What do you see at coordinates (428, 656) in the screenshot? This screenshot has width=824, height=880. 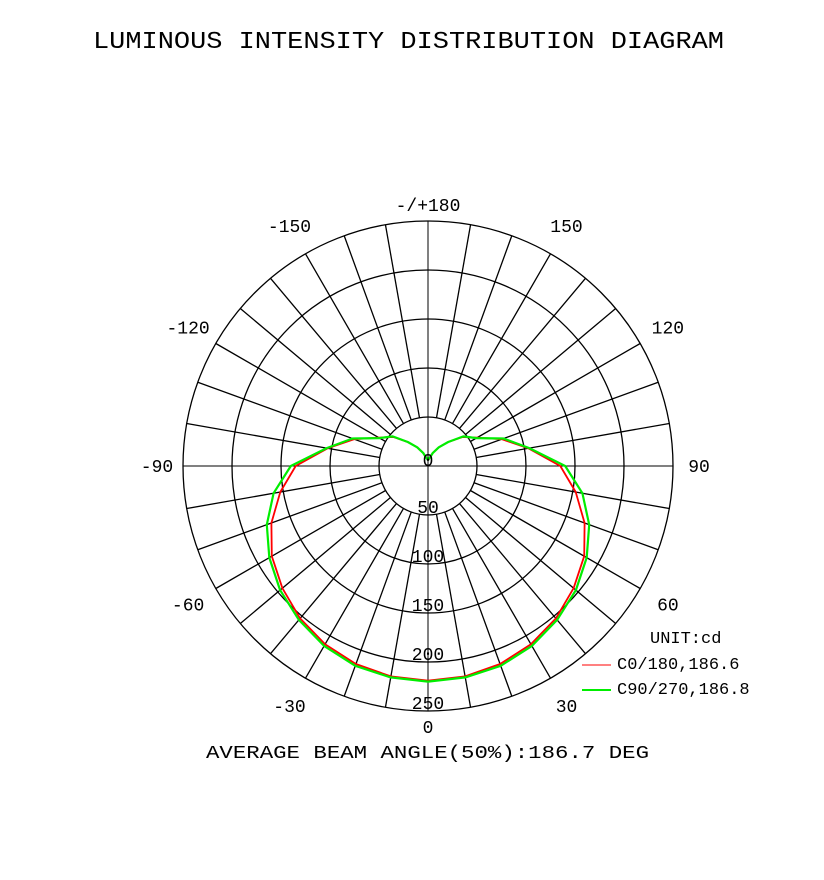 I see `radial-label: 200` at bounding box center [428, 656].